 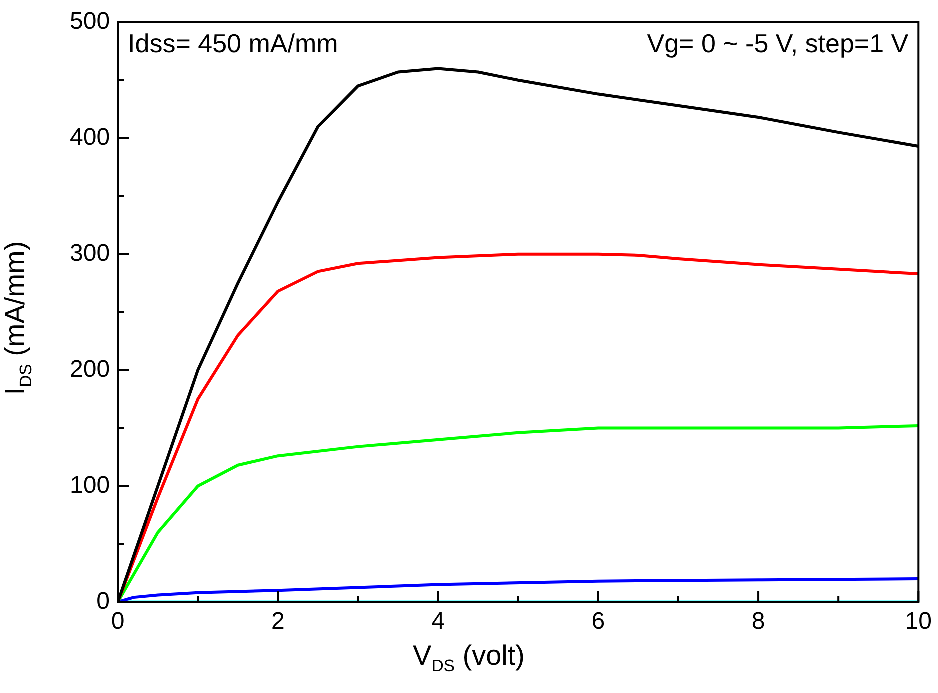 I want to click on x-tick-label: 2, so click(x=278, y=622).